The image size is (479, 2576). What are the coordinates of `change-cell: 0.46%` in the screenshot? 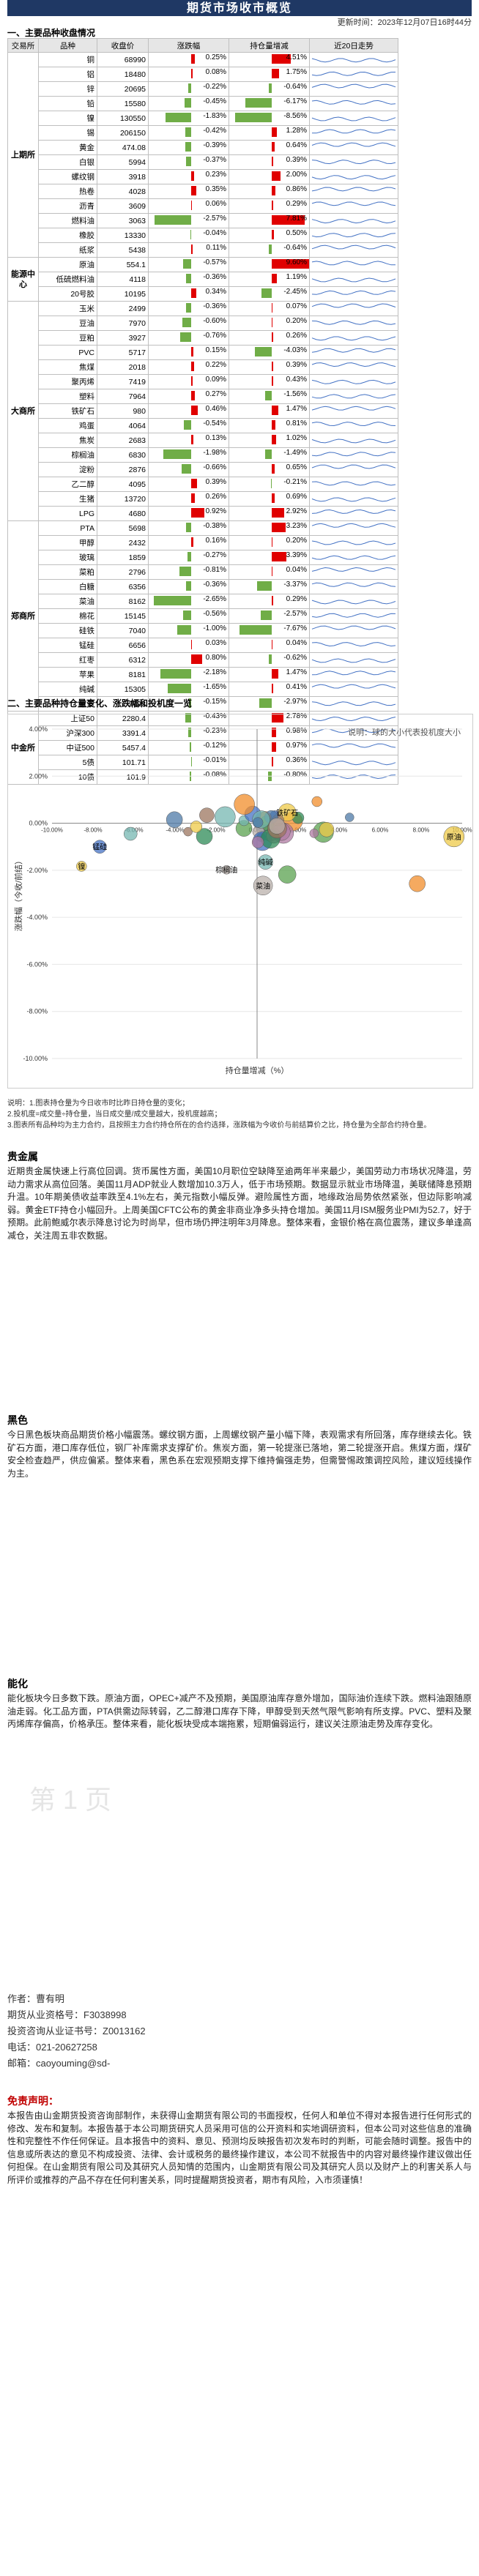 It's located at (188, 411).